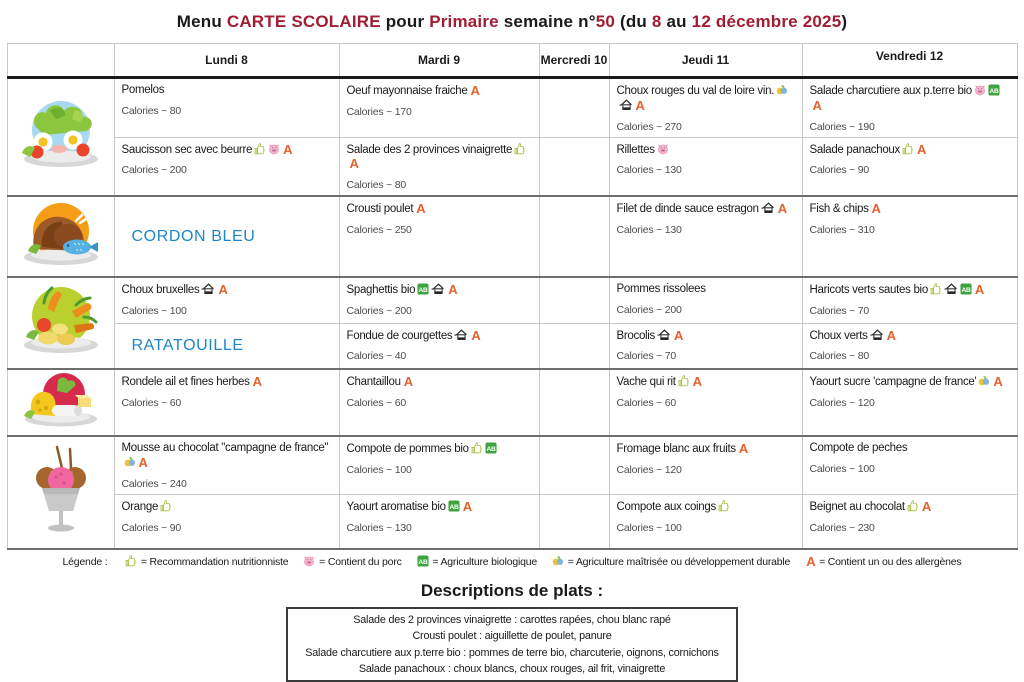  Describe the element at coordinates (705, 300) in the screenshot. I see `menu-cell: Pommes rissolees Calories ~ 200` at that location.